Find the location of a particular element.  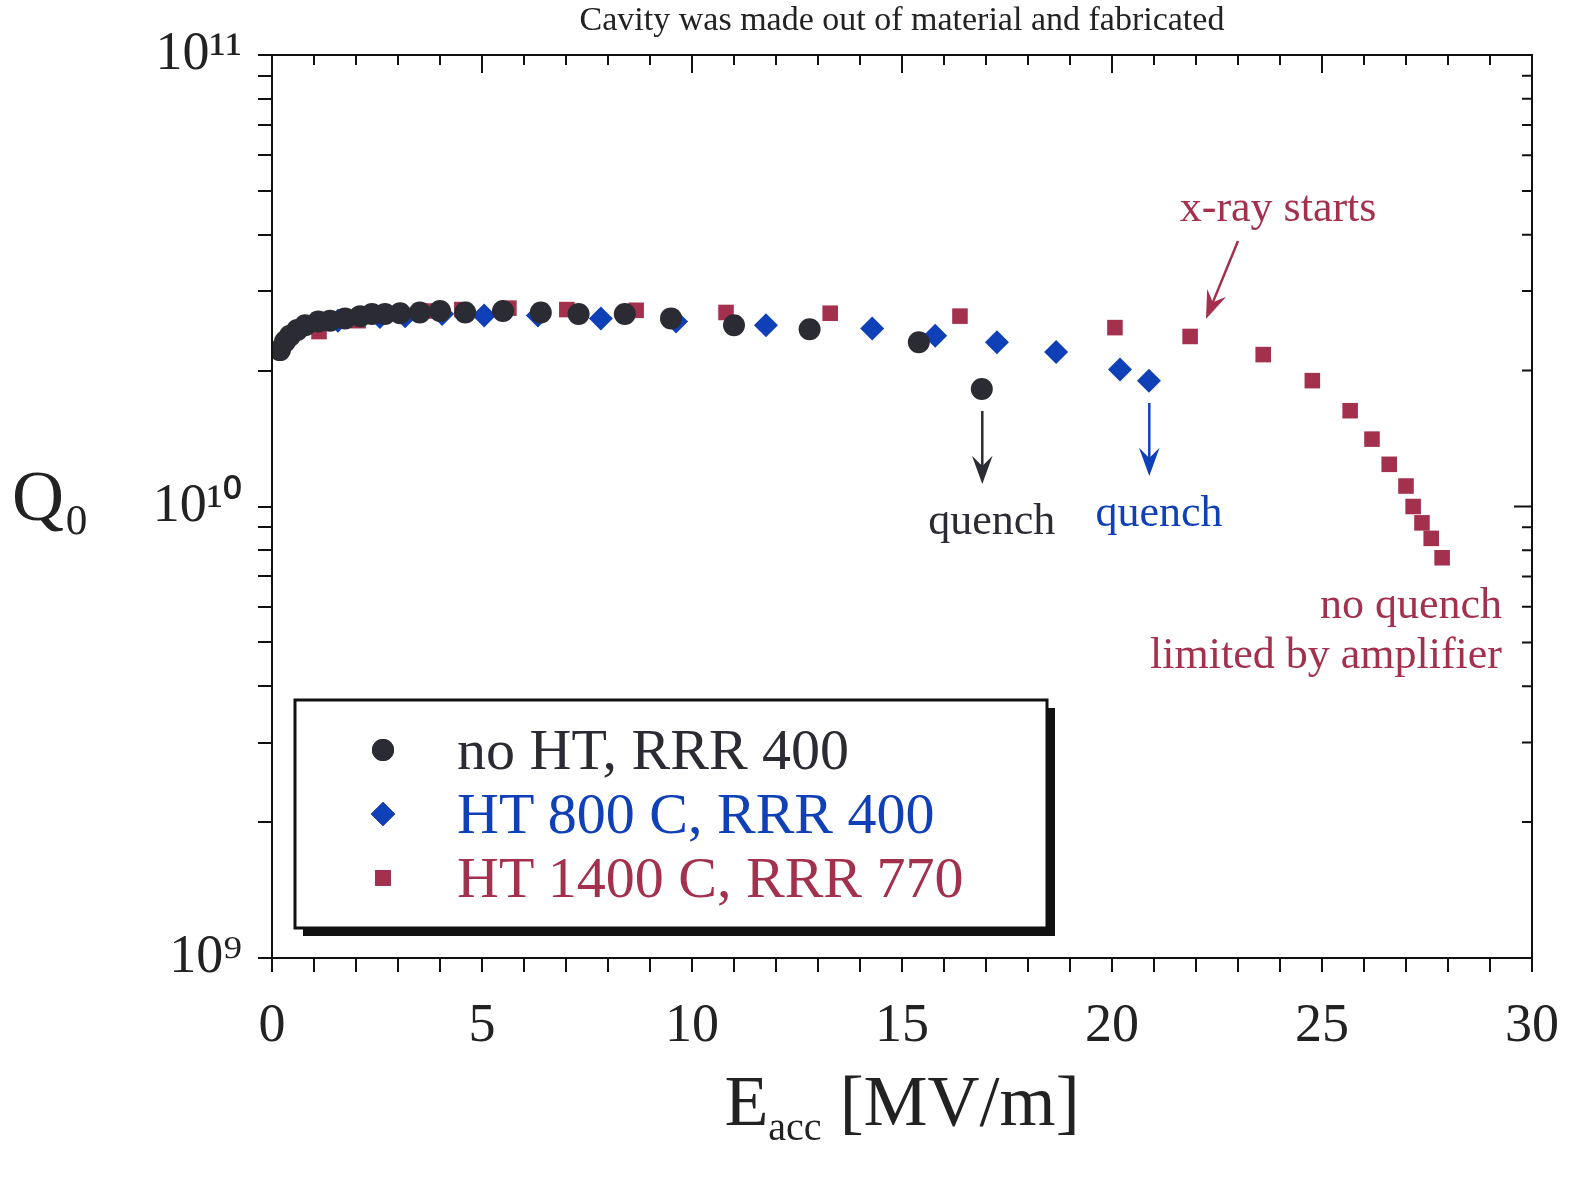

annotation: x-ray starts is located at coordinates (1278, 207).